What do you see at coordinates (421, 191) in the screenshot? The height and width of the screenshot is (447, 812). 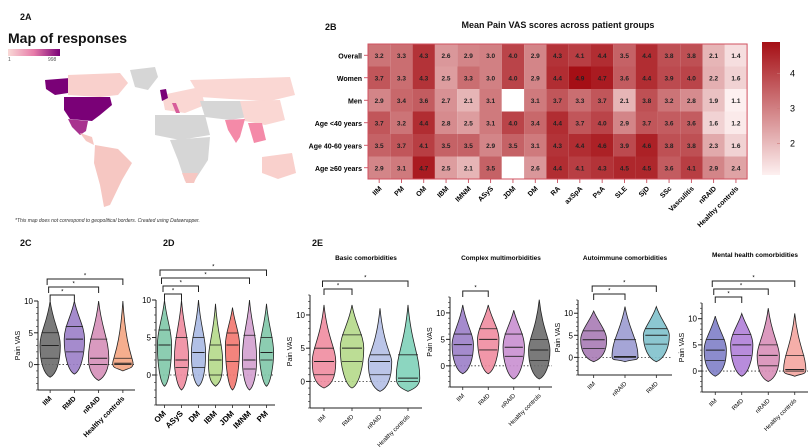 I see `heatmap-col-label: OM` at bounding box center [421, 191].